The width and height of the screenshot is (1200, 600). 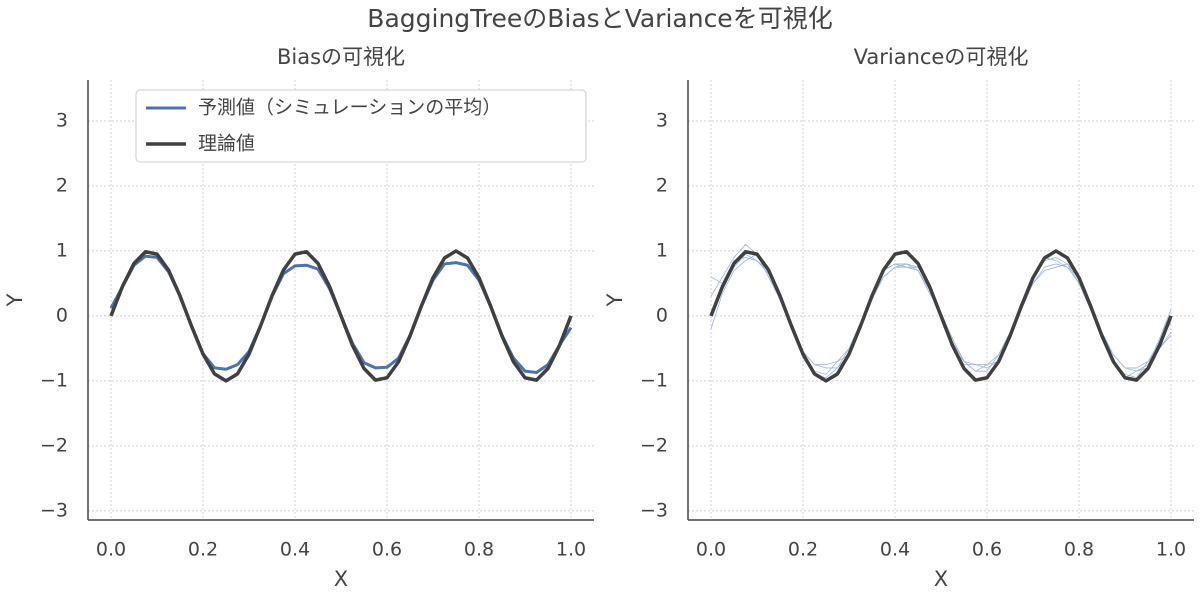 What do you see at coordinates (599, 18) in the screenshot?
I see `figure-title: BaggingTreeのBiasとVarianceを可視化` at bounding box center [599, 18].